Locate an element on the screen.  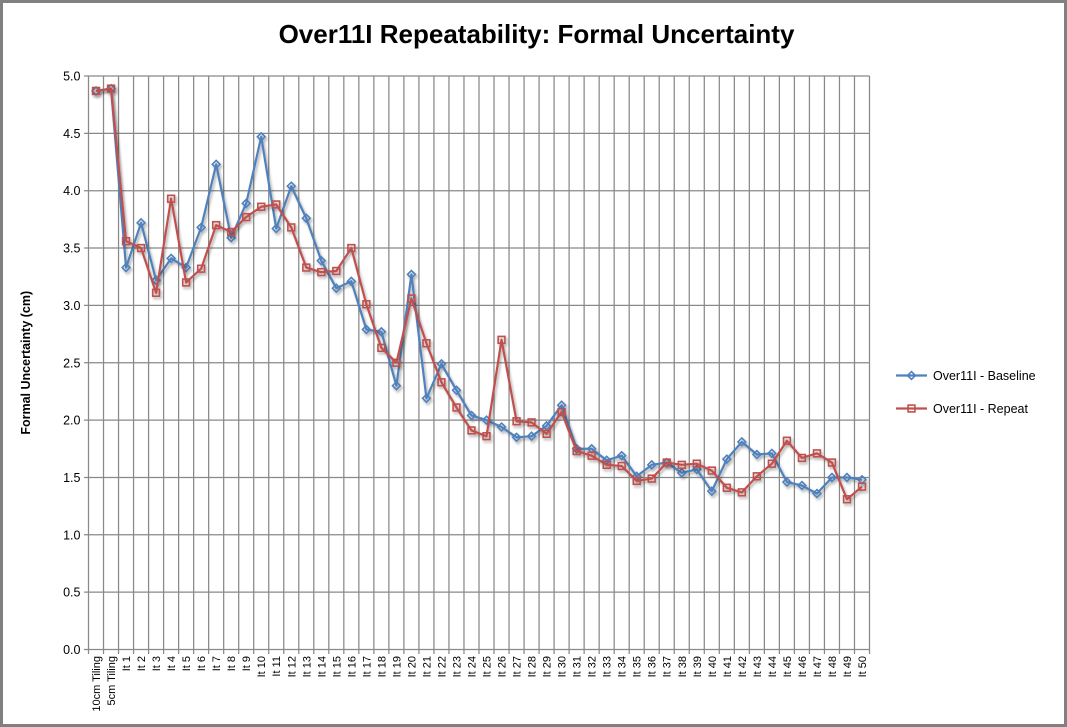
x-tick-label: It 2 is located at coordinates (142, 663).